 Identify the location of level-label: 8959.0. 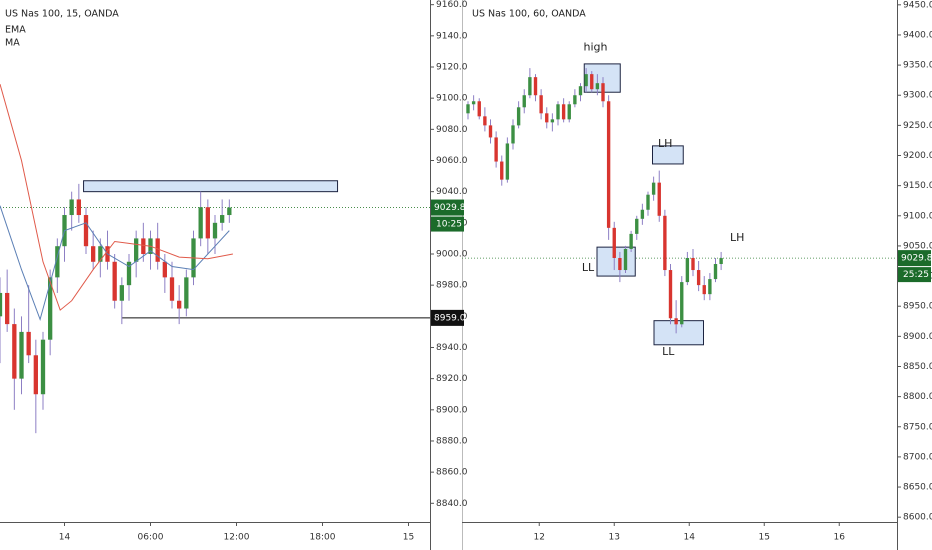
(450, 318).